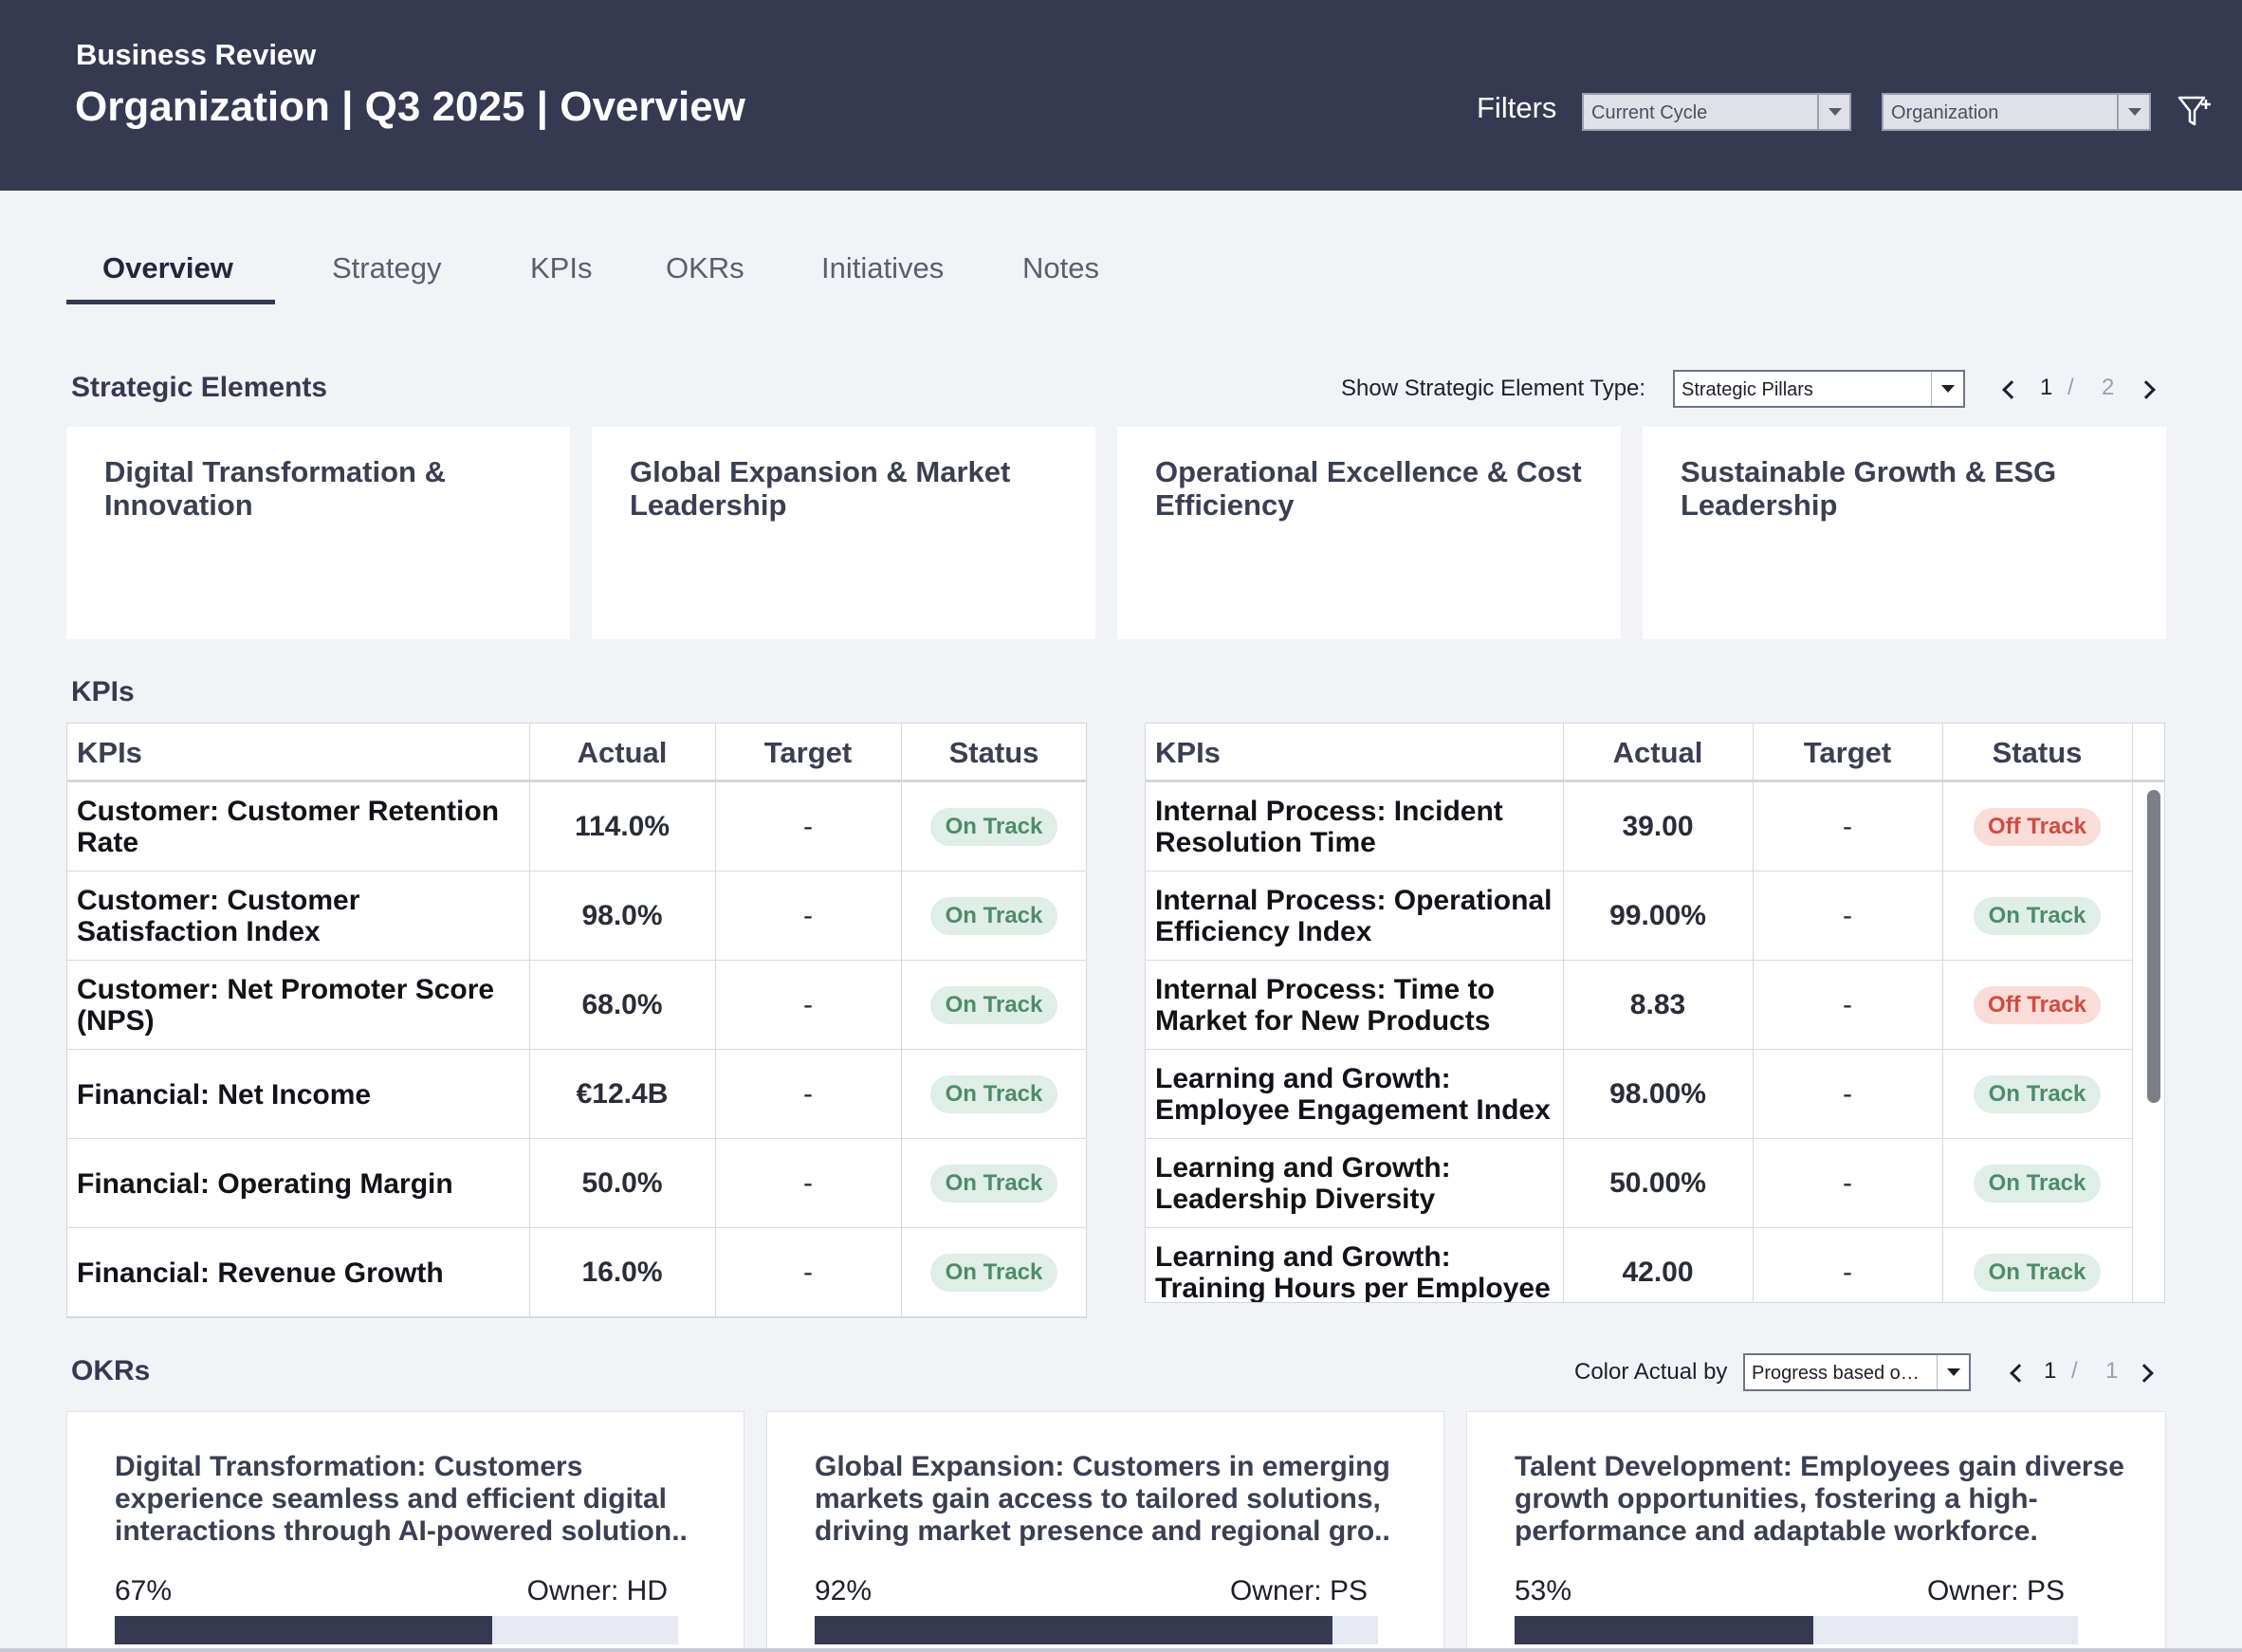 The image size is (2242, 1652). What do you see at coordinates (1369, 533) in the screenshot?
I see `pillar-card: Operational Excellence & Cost Efficiency` at bounding box center [1369, 533].